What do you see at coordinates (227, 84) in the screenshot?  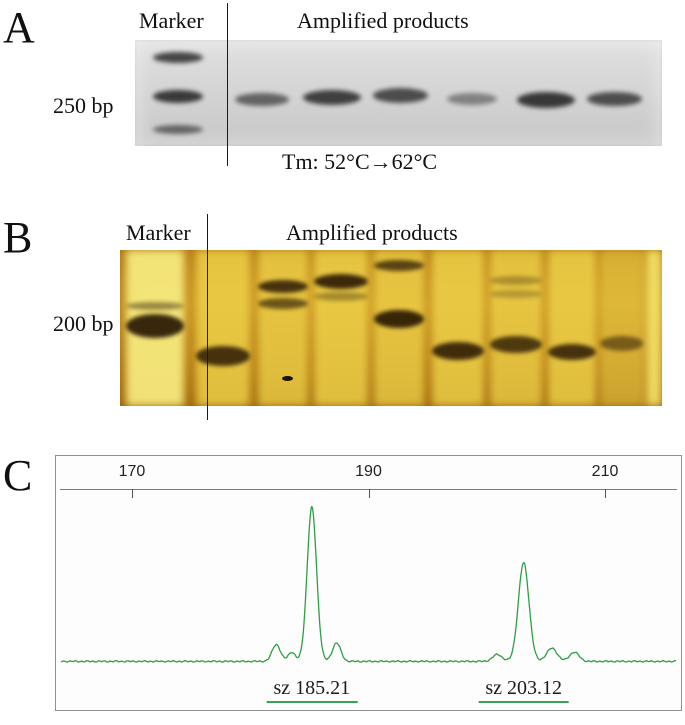 I see `panel-a-lane-divider` at bounding box center [227, 84].